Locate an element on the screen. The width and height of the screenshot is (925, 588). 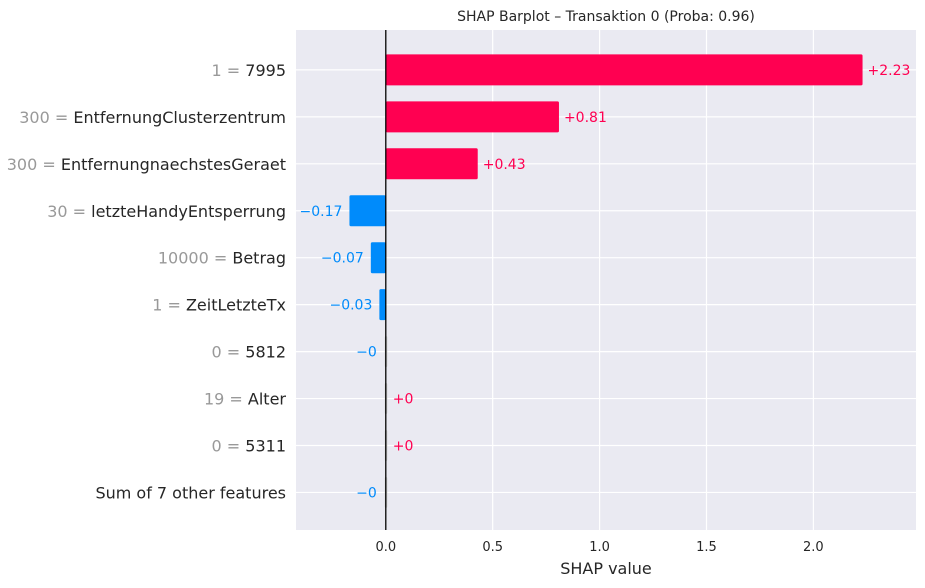
feature-value: 10000 = is located at coordinates (195, 258).